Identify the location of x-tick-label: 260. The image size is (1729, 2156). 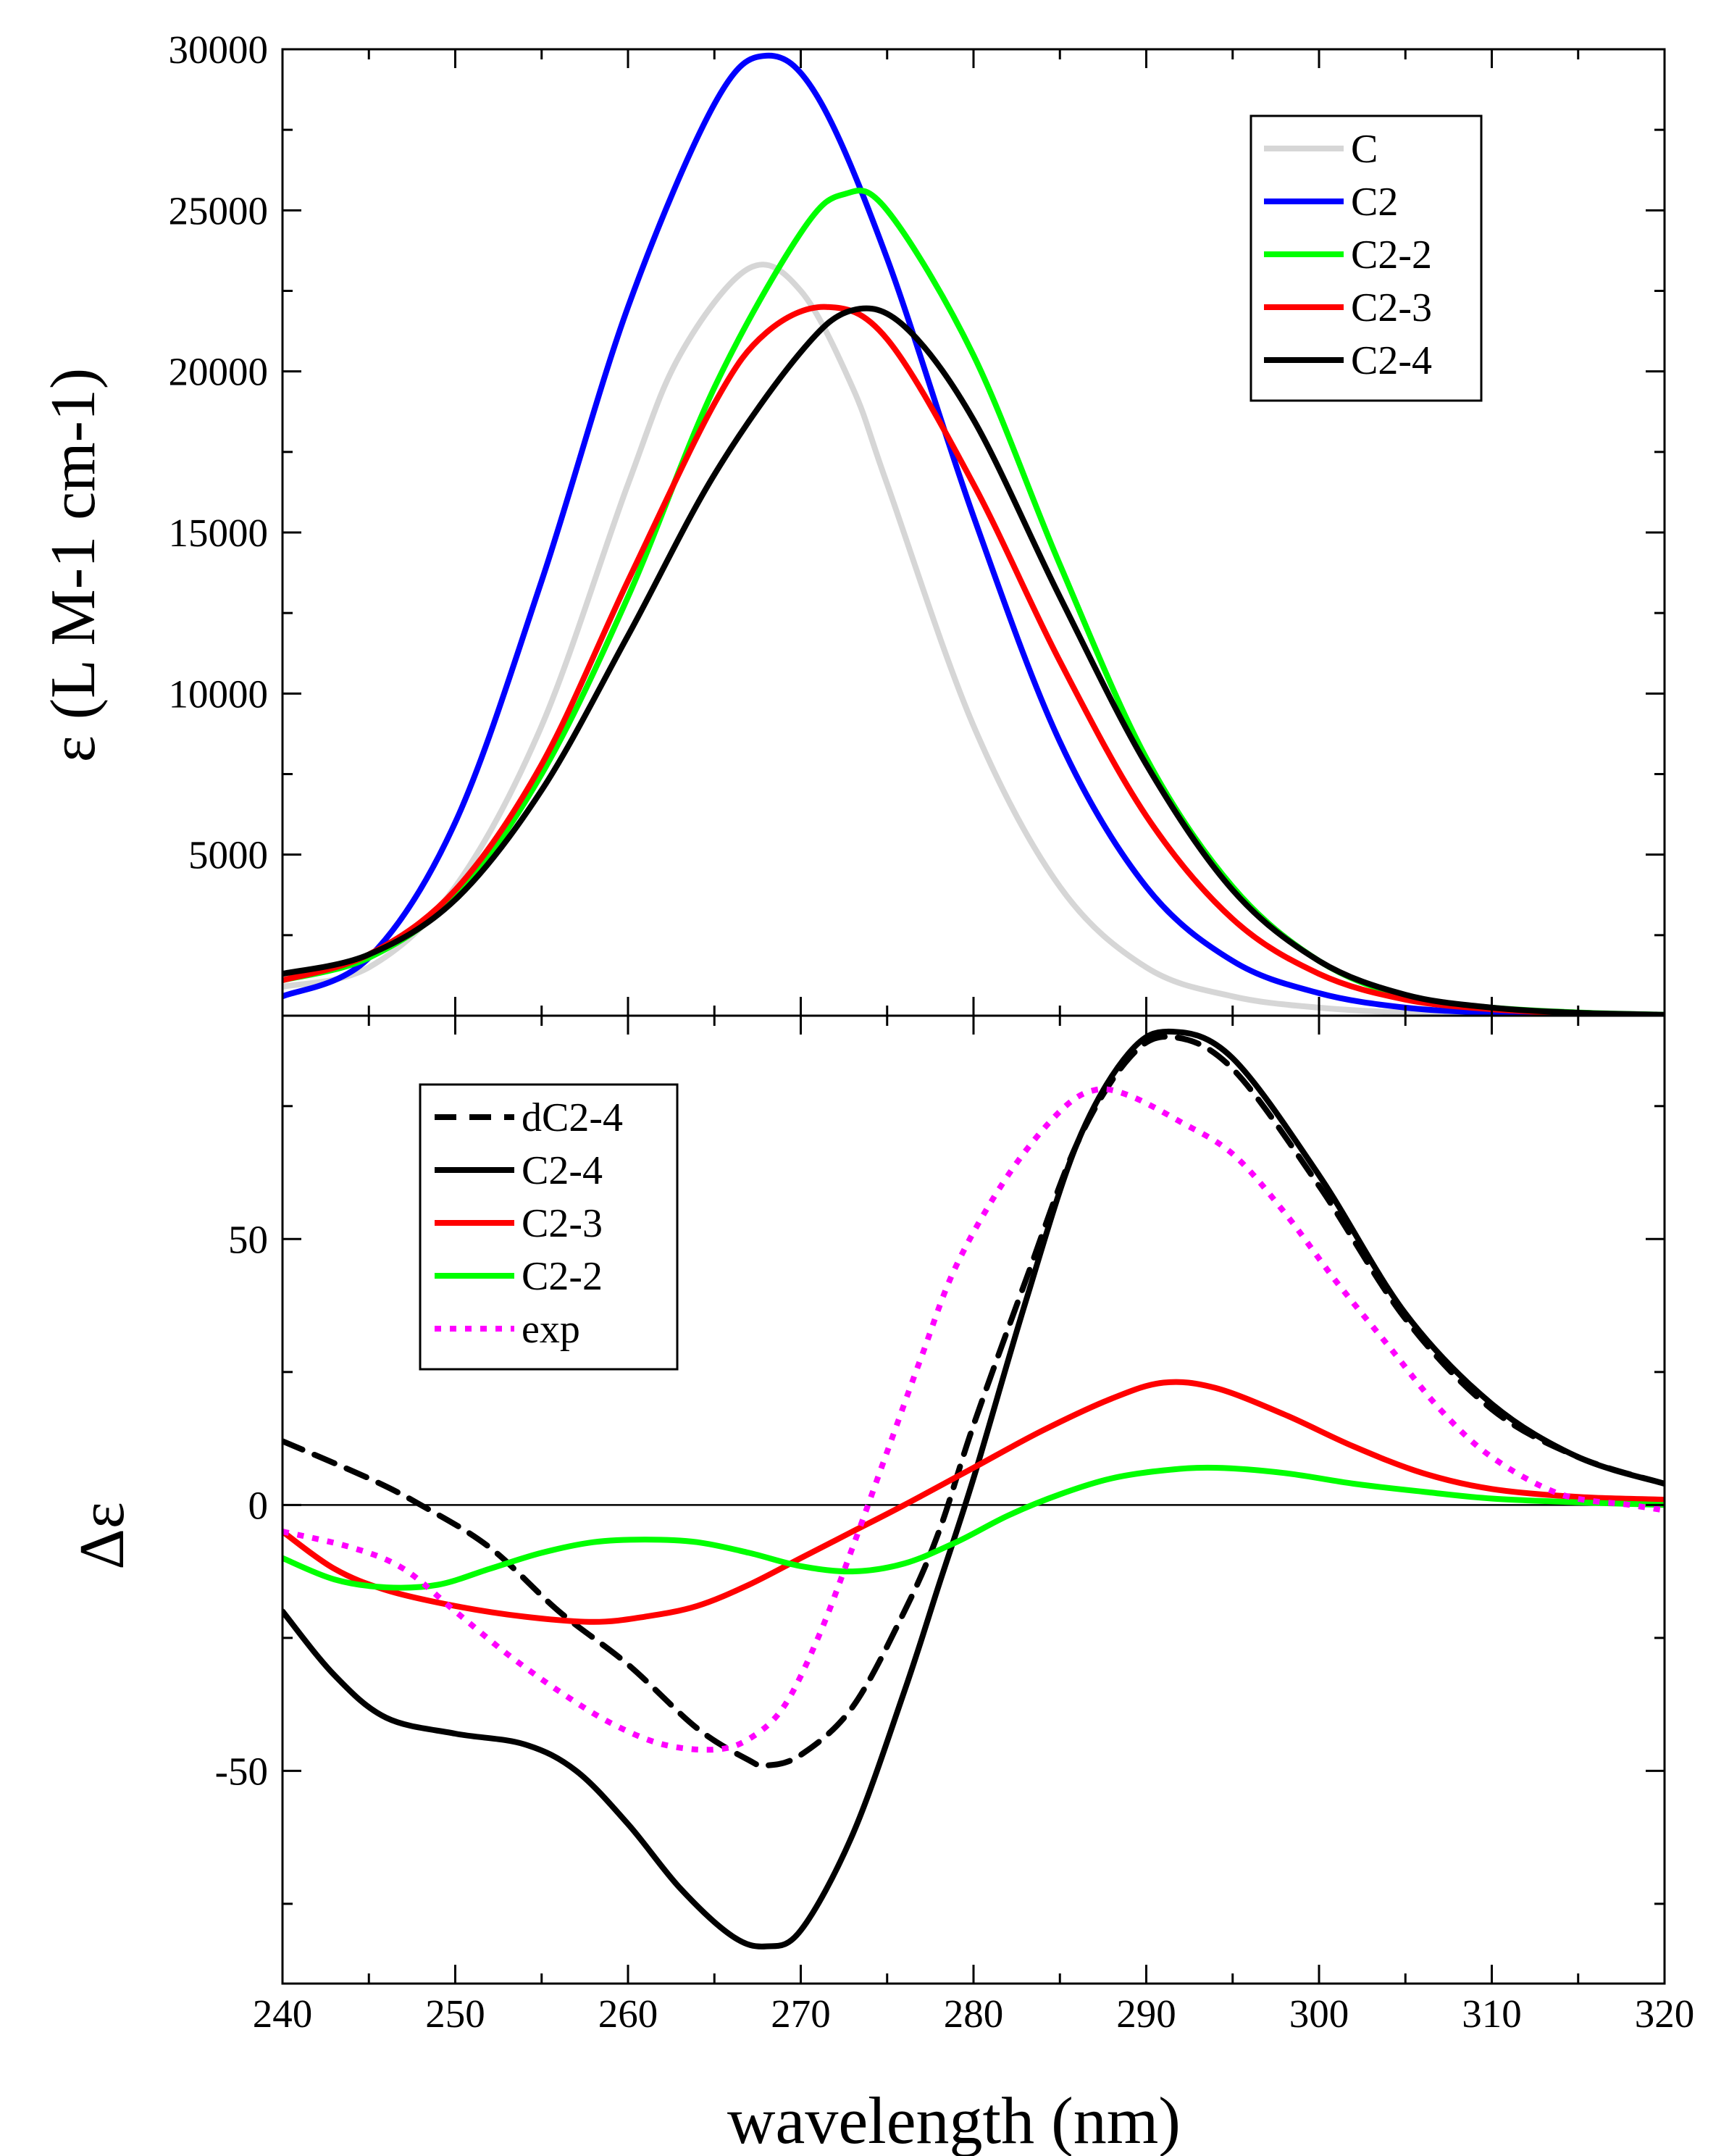
(628, 2014).